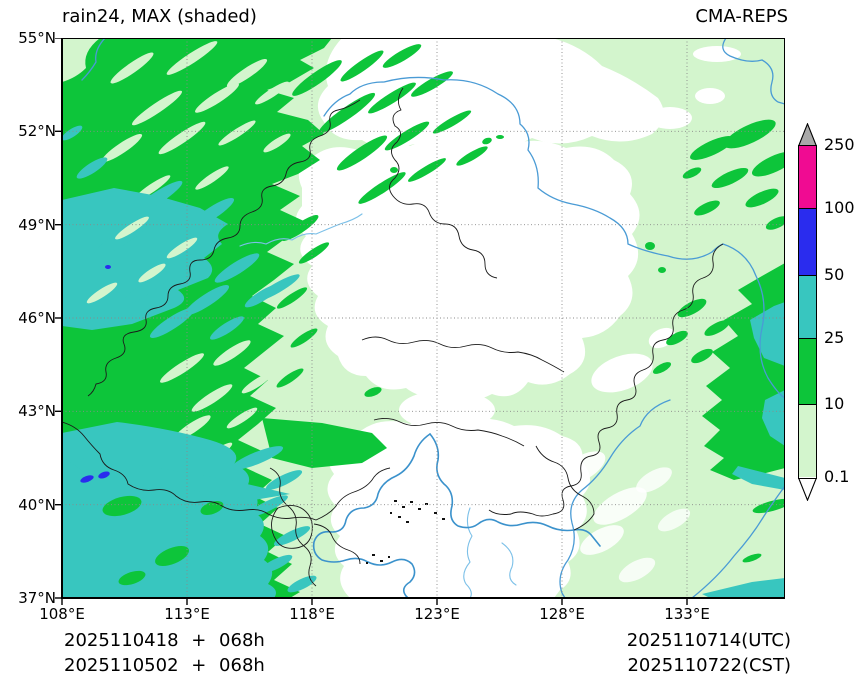 This screenshot has width=860, height=687. Describe the element at coordinates (164, 640) in the screenshot. I see `init-time-utc-label: 2025110418 + 068h` at that location.